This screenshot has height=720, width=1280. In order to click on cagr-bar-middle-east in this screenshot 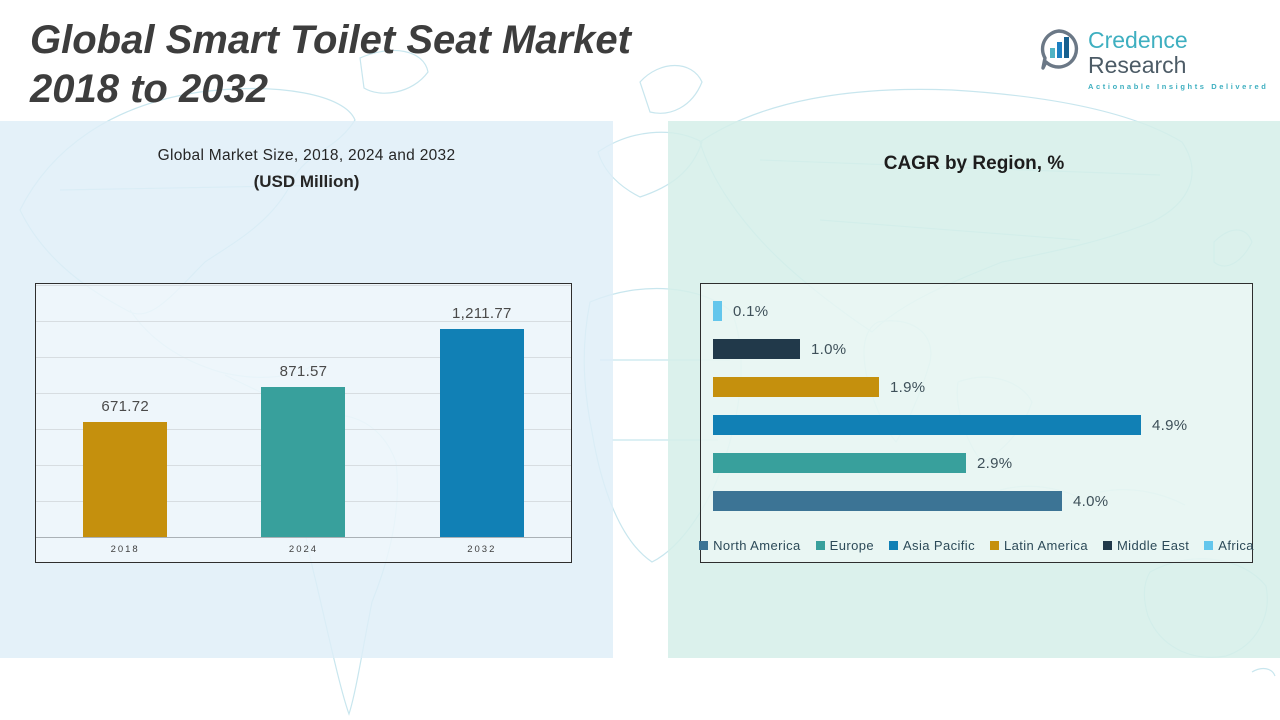, I will do `click(756, 349)`.